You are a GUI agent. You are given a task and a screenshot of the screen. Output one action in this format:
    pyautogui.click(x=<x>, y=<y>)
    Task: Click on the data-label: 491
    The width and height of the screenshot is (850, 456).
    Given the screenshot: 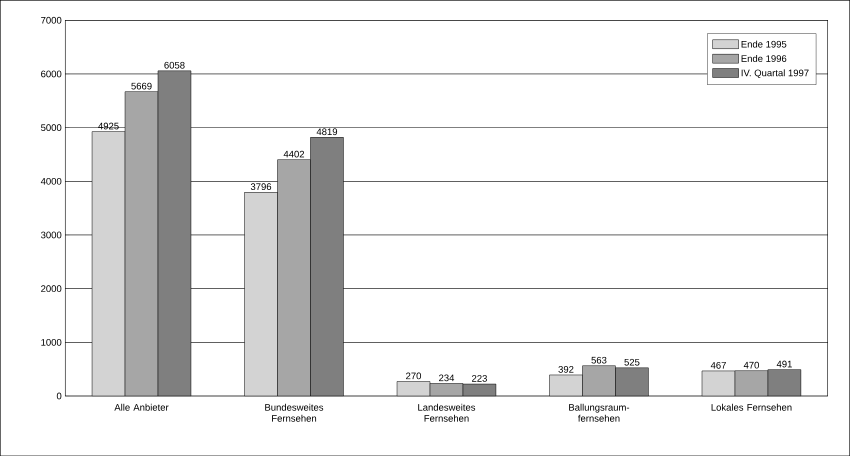 What is the action you would take?
    pyautogui.click(x=784, y=364)
    